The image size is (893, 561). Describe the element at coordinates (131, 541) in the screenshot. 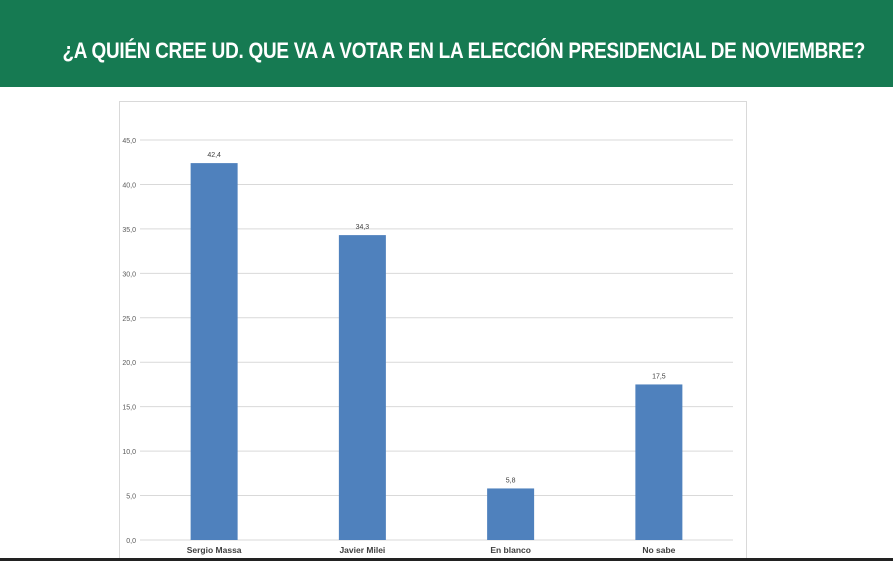

I see `y-tick-label: 0,0` at that location.